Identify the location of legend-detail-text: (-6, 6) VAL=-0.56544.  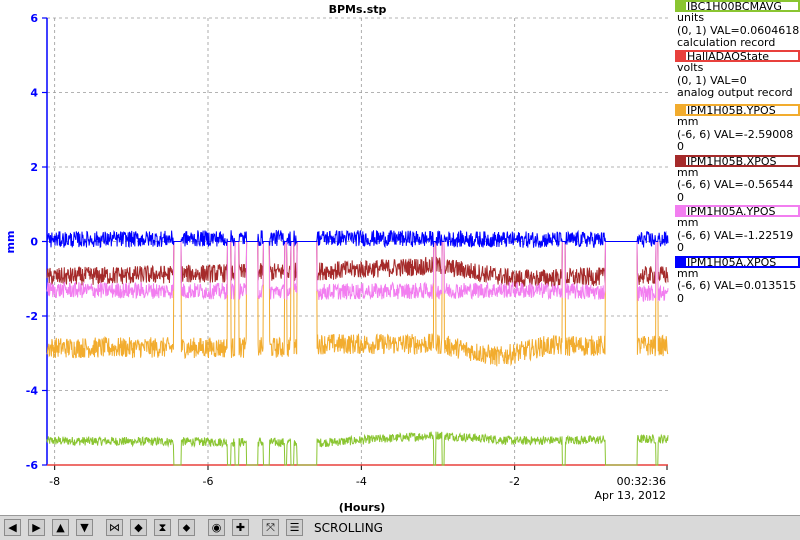
(735, 185).